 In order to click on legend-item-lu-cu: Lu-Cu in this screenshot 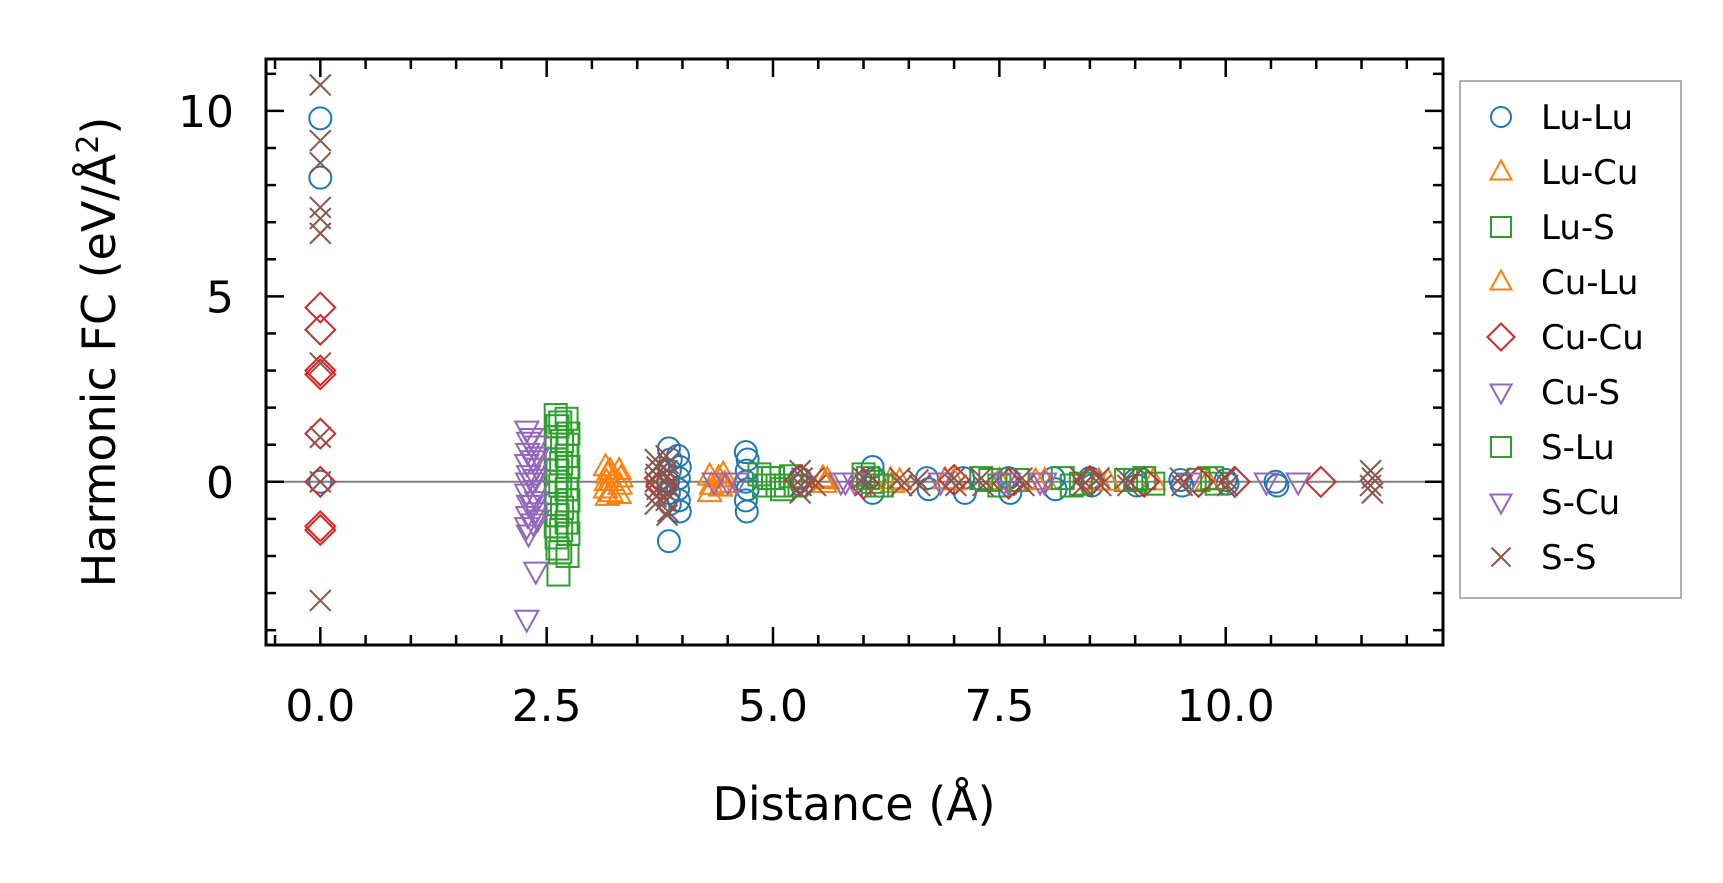, I will do `click(1563, 173)`.